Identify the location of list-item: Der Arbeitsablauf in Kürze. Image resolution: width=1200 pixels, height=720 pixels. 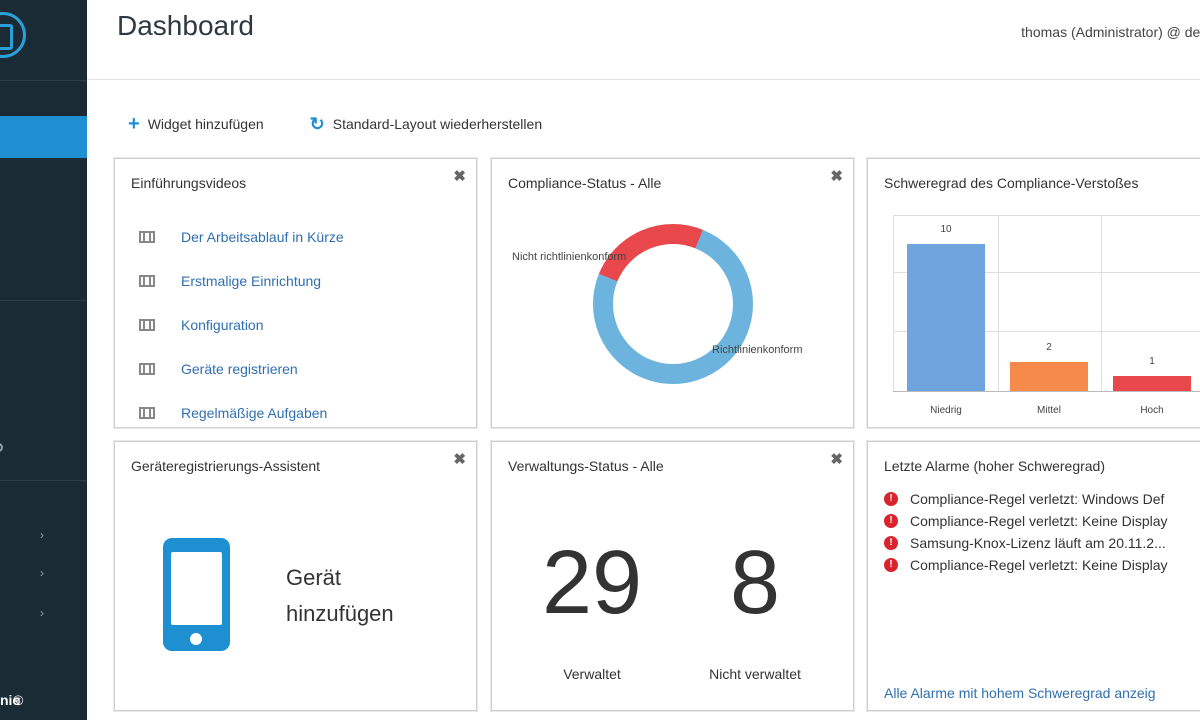
(241, 237).